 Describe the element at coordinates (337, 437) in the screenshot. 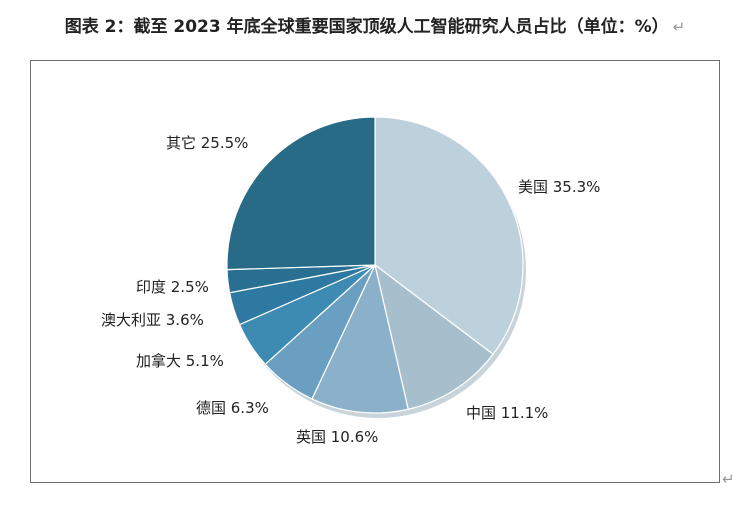

I see `pie-label-uk: 英国 10.6%` at that location.